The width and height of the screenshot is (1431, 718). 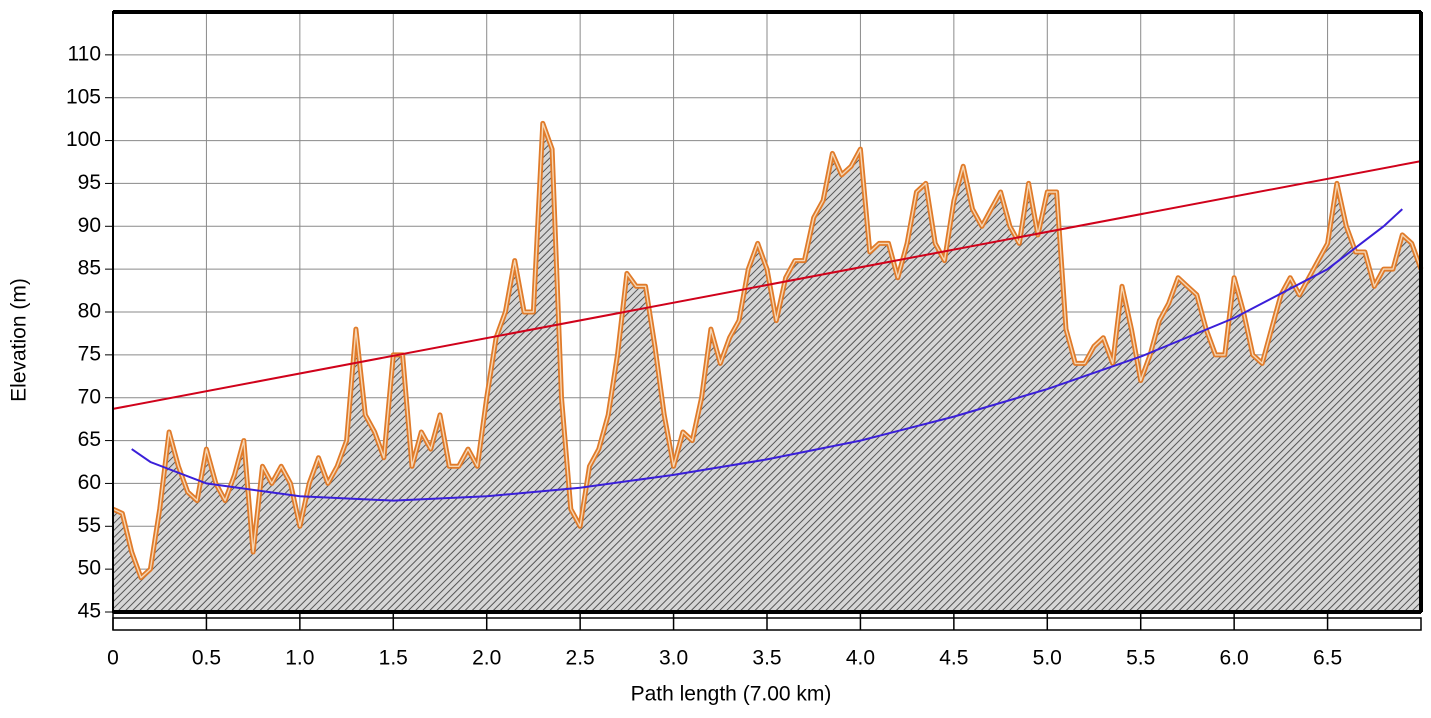 I want to click on x-tick-label: 4.5, so click(x=953, y=658).